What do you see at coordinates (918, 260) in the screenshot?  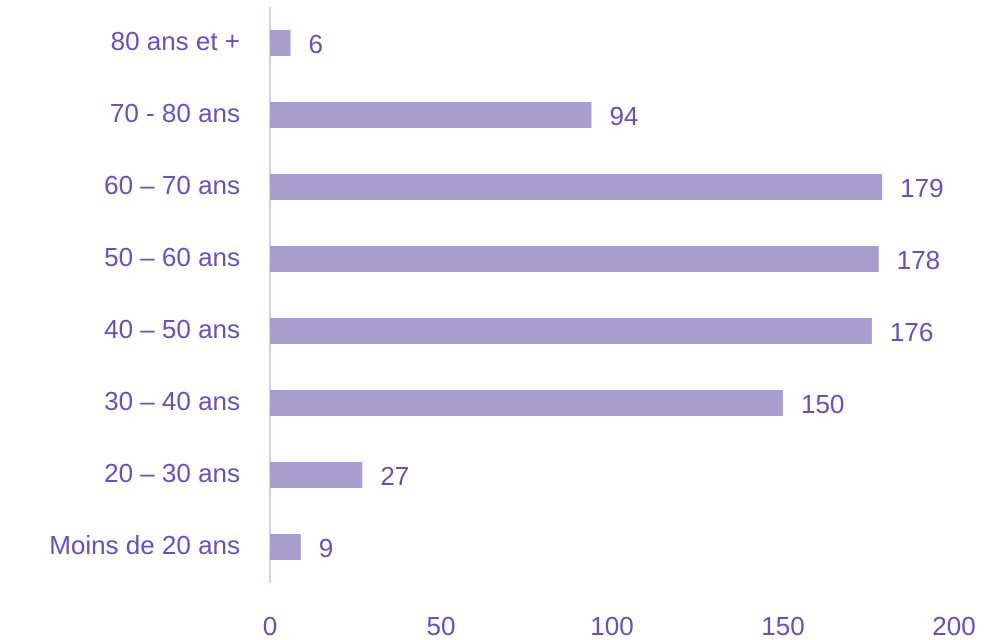 I see `value-label: 178` at bounding box center [918, 260].